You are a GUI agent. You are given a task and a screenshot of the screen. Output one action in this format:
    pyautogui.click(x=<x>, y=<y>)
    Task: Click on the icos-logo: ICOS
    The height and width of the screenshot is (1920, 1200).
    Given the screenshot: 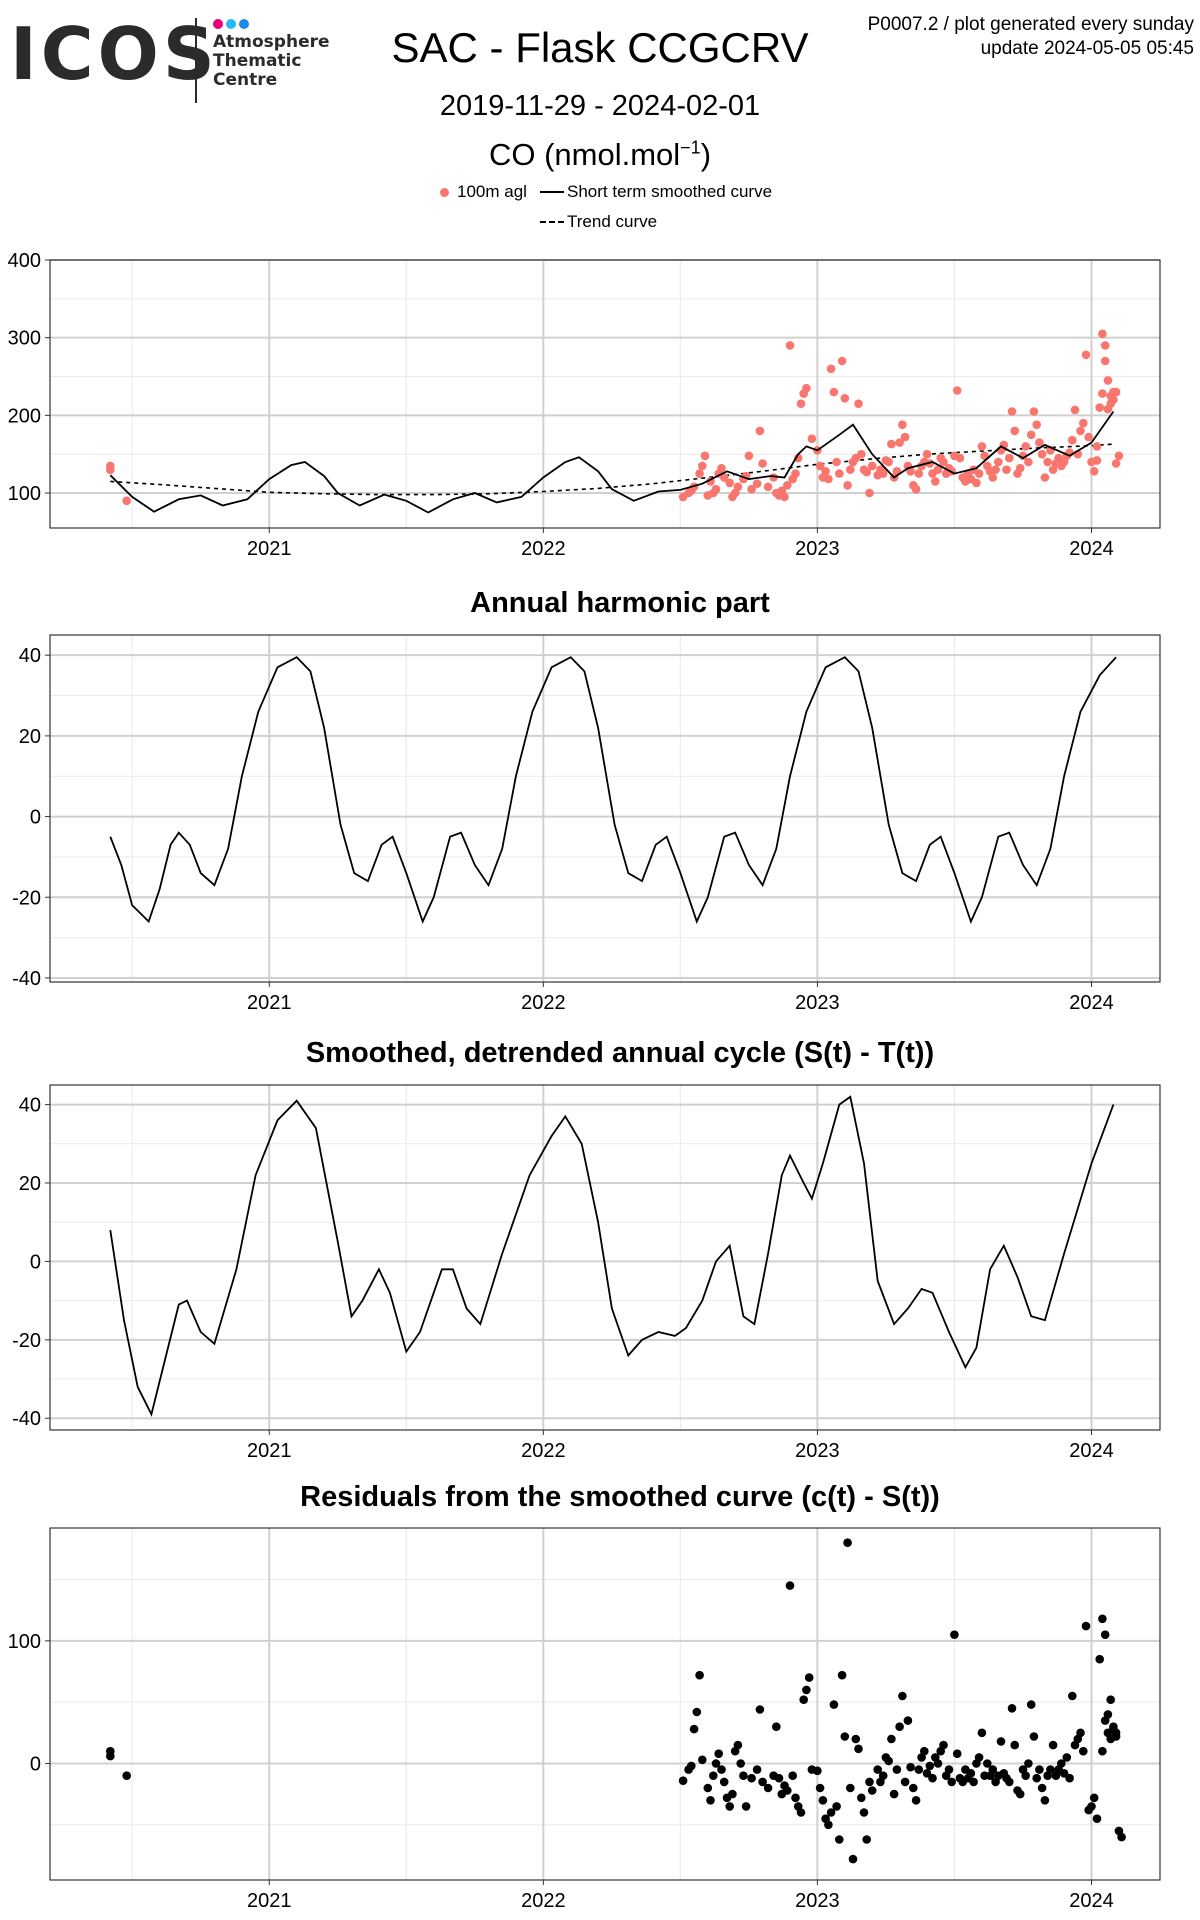 What is the action you would take?
    pyautogui.click(x=114, y=54)
    